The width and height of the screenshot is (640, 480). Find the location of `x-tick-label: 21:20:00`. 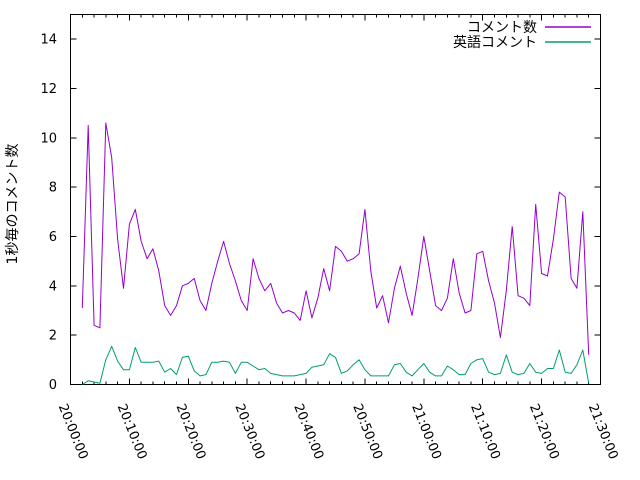

x-tick-label: 21:20:00 is located at coordinates (544, 432).